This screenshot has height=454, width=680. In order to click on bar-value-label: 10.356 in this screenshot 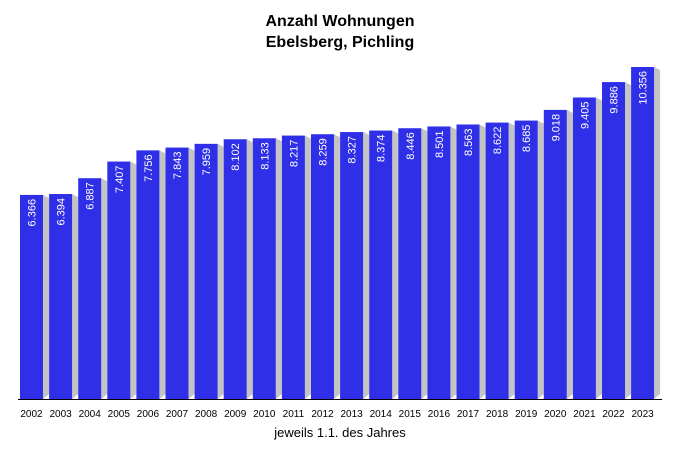, I will do `click(644, 88)`.